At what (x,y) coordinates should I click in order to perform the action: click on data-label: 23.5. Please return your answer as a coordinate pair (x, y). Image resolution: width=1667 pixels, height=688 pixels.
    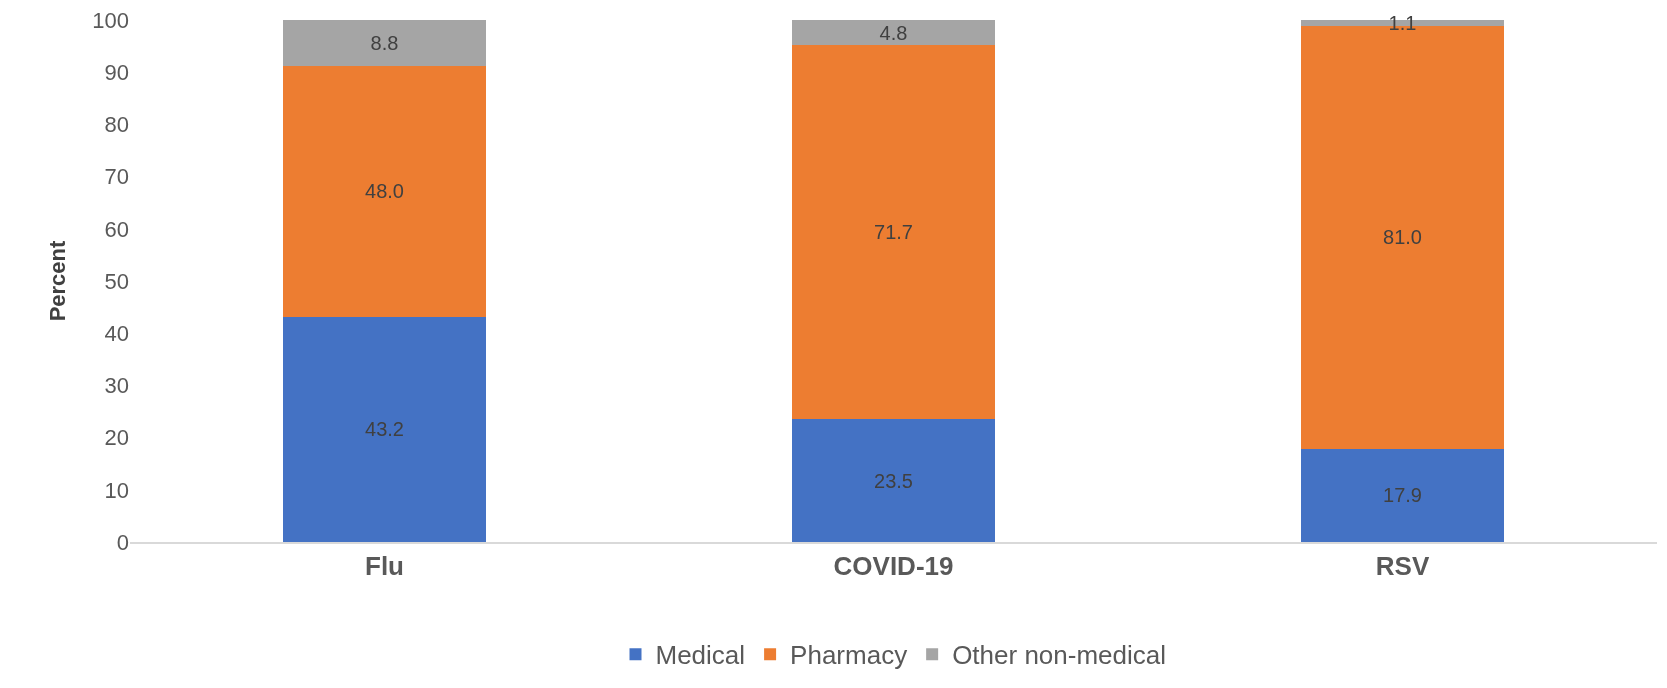
    Looking at the image, I should click on (893, 480).